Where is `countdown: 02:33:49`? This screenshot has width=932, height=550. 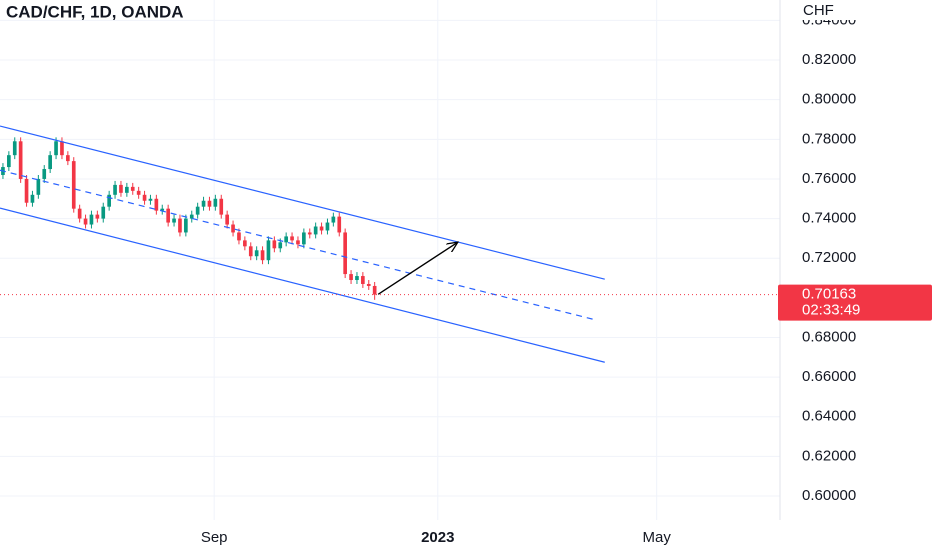 countdown: 02:33:49 is located at coordinates (831, 310).